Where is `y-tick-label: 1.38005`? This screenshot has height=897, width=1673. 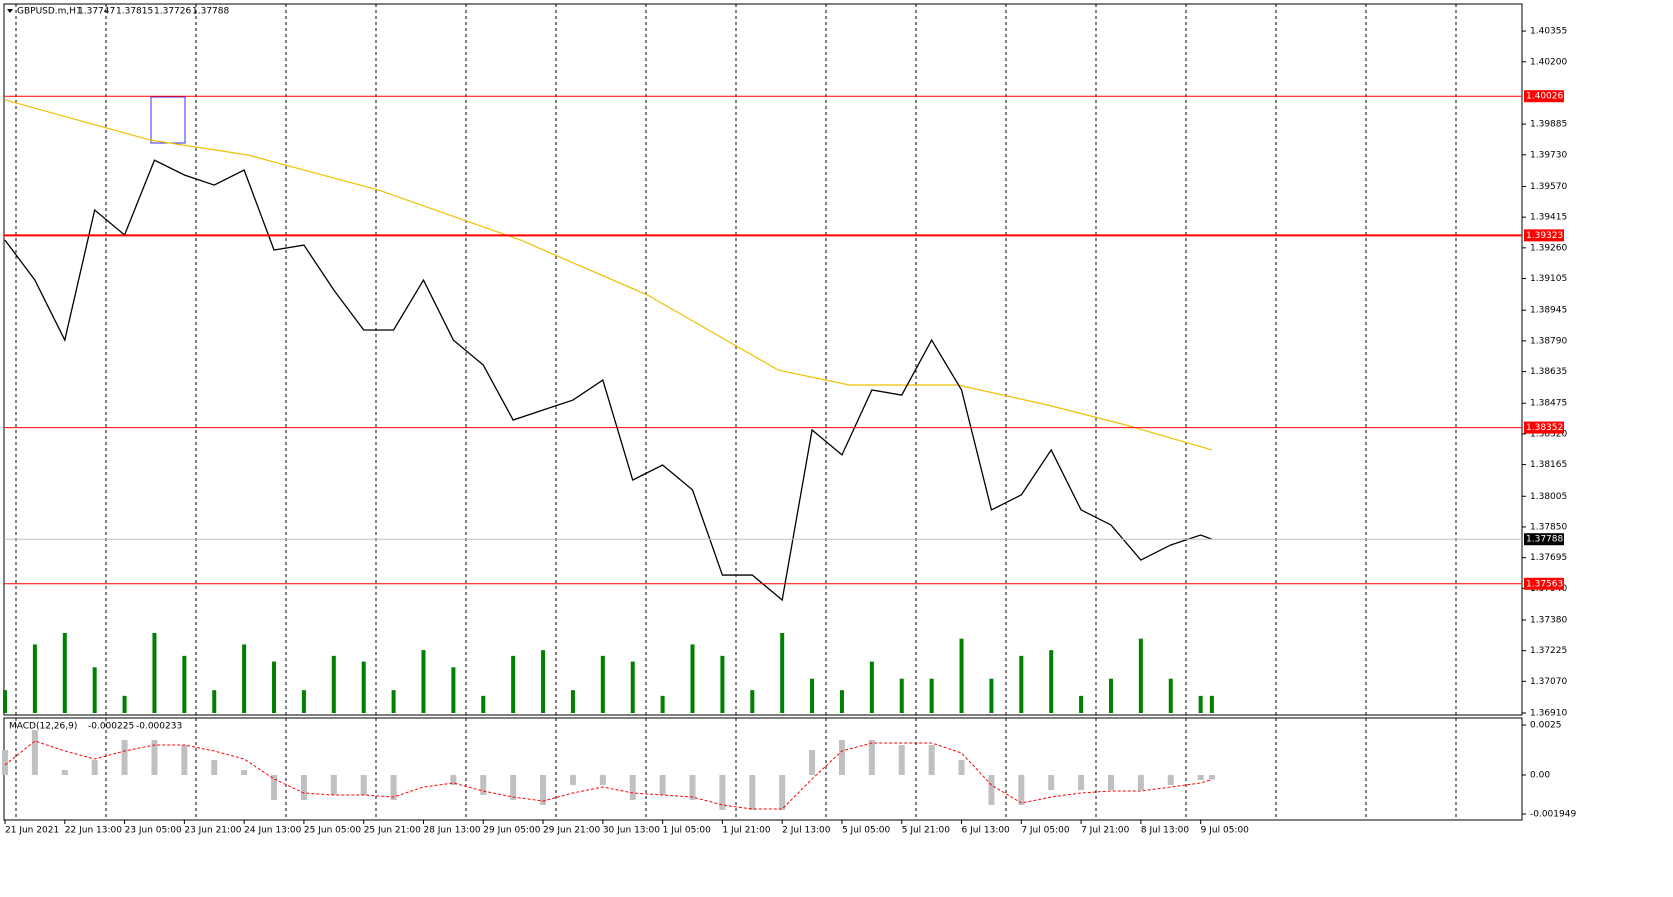 y-tick-label: 1.38005 is located at coordinates (1548, 497).